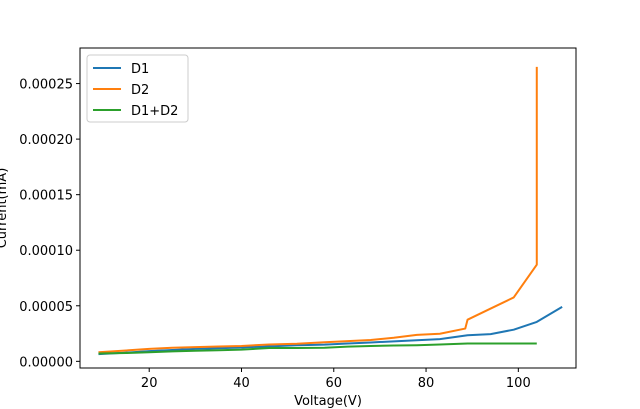  What do you see at coordinates (46, 140) in the screenshot?
I see `y-tick-label: 0.00020` at bounding box center [46, 140].